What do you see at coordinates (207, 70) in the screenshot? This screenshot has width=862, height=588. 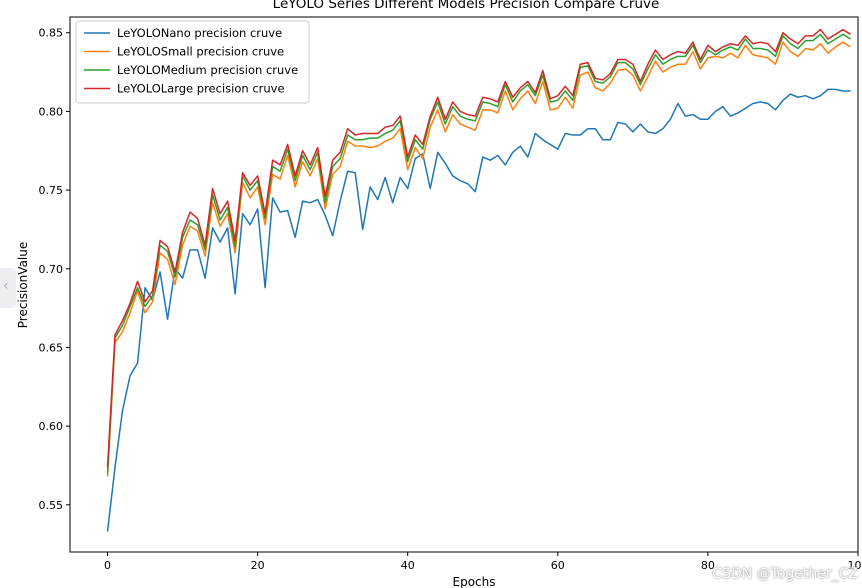 I see `legend-label: LeYOLOMedium precision cruve` at bounding box center [207, 70].